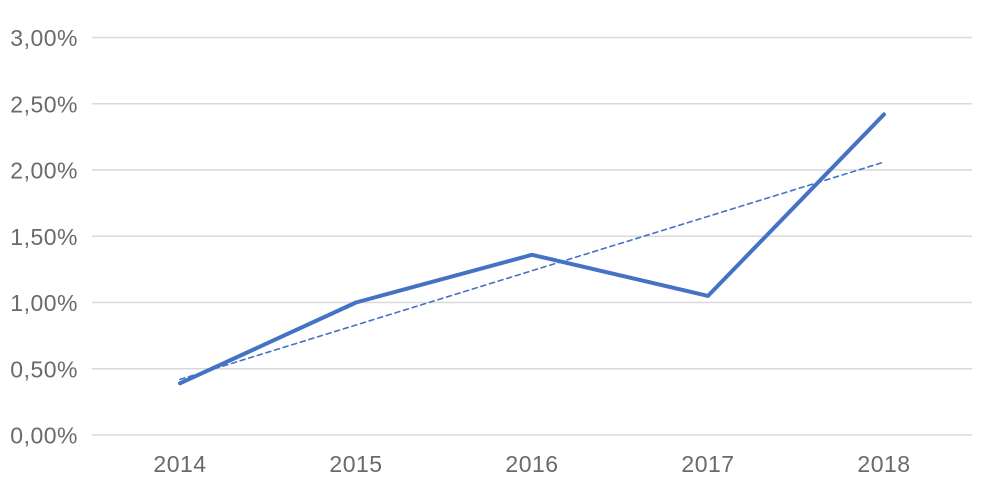 The width and height of the screenshot is (1001, 504). I want to click on y-axis-tick-label: 3,00%, so click(44, 38).